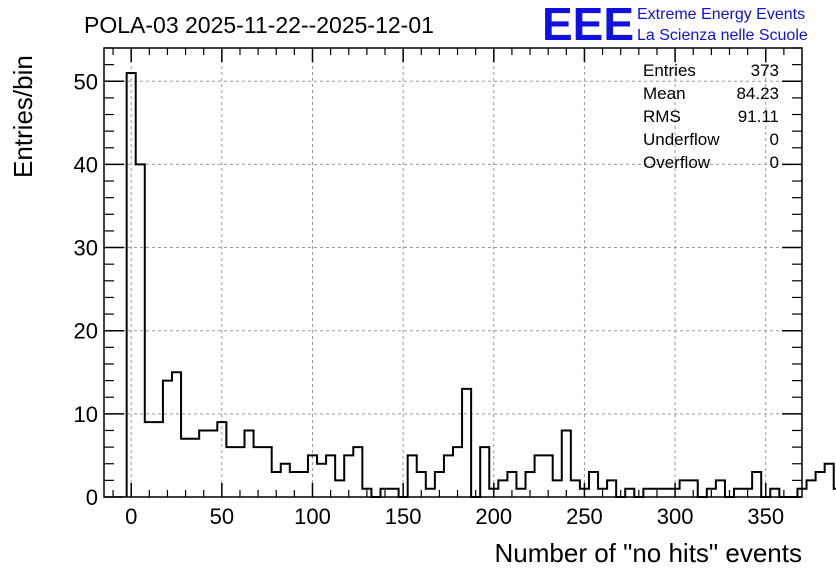  Describe the element at coordinates (675, 516) in the screenshot. I see `x-tick-label: 300` at that location.